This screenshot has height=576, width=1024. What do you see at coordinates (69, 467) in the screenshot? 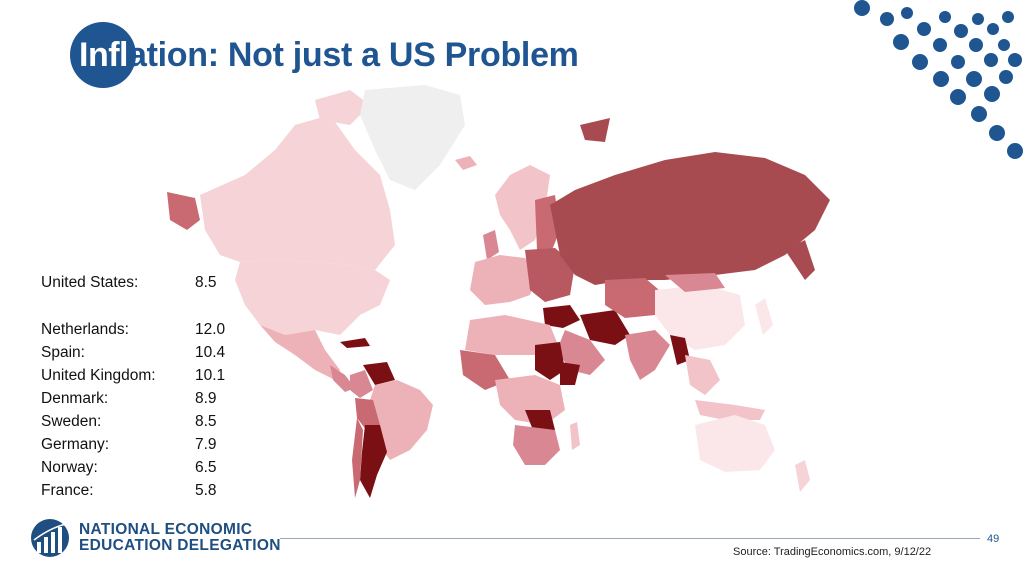
I see `stat-country: Norway:` at bounding box center [69, 467].